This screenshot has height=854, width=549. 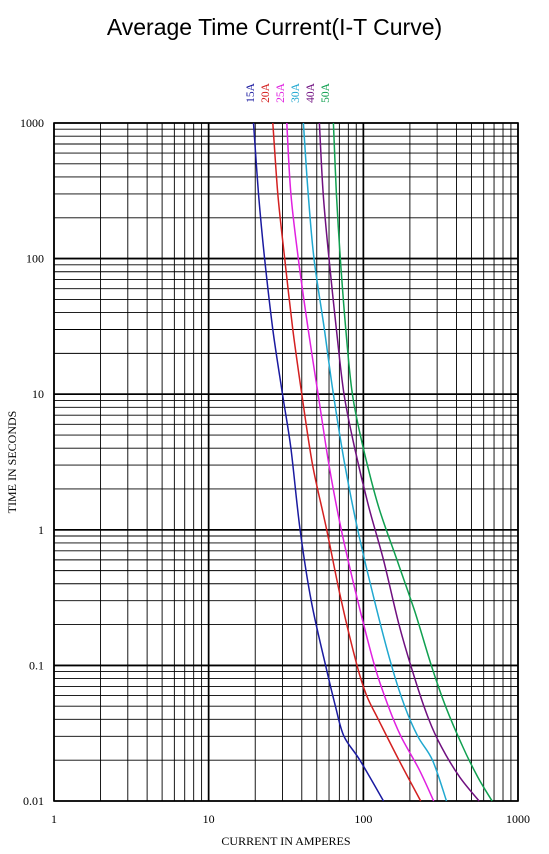 What do you see at coordinates (266, 92) in the screenshot?
I see `legend-label-20a: 20A` at bounding box center [266, 92].